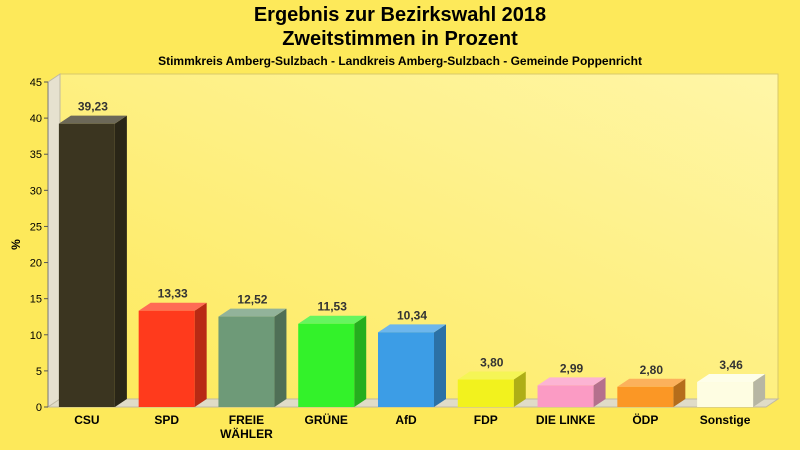 This screenshot has height=450, width=800. What do you see at coordinates (246, 433) in the screenshot?
I see `x-category-label: WÄHLER` at bounding box center [246, 433].